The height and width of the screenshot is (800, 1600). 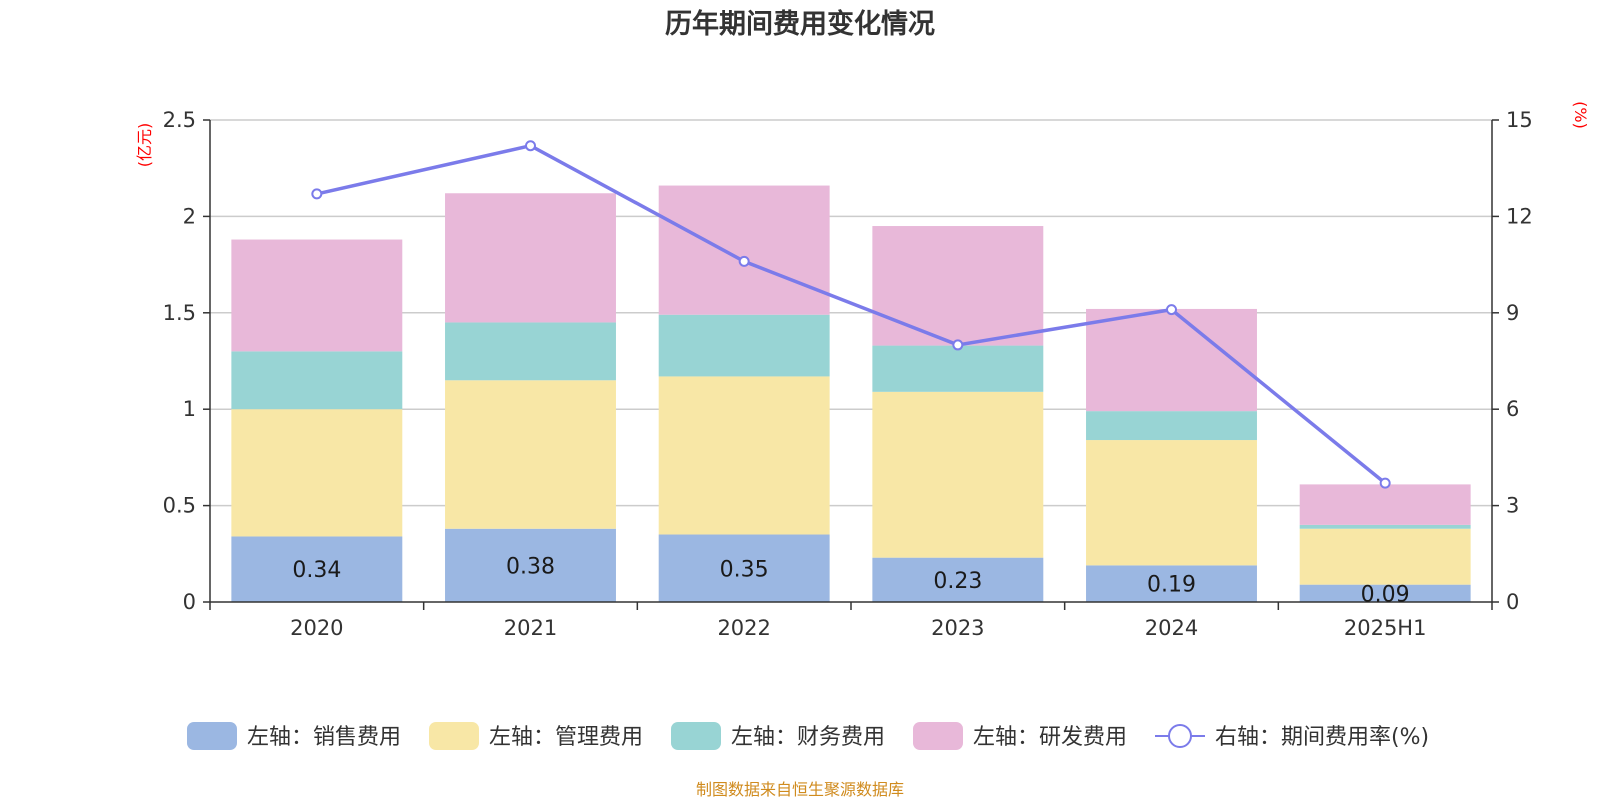 I want to click on legend-marker, so click(x=1180, y=736).